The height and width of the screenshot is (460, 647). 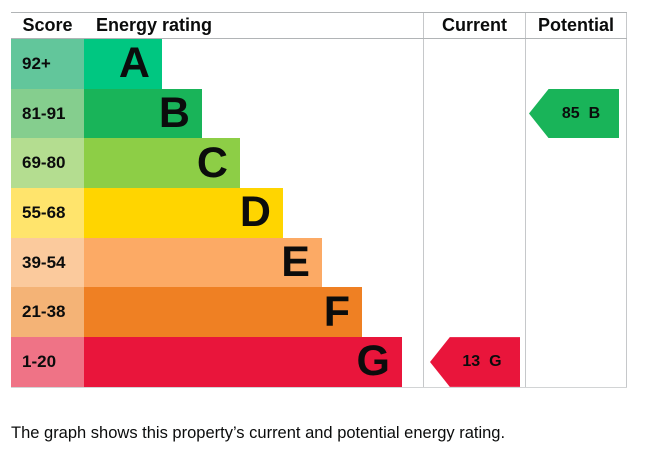 I want to click on current-cell-c, so click(x=474, y=163).